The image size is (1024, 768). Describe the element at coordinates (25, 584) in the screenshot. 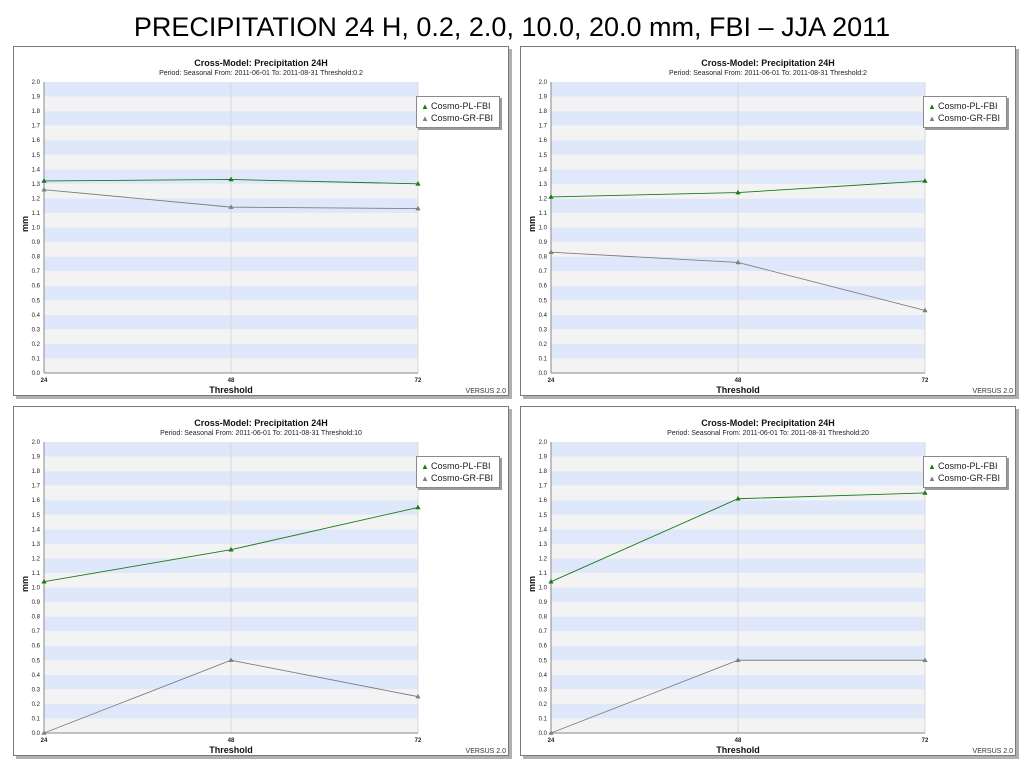

I see `y-axis-label: mm` at that location.